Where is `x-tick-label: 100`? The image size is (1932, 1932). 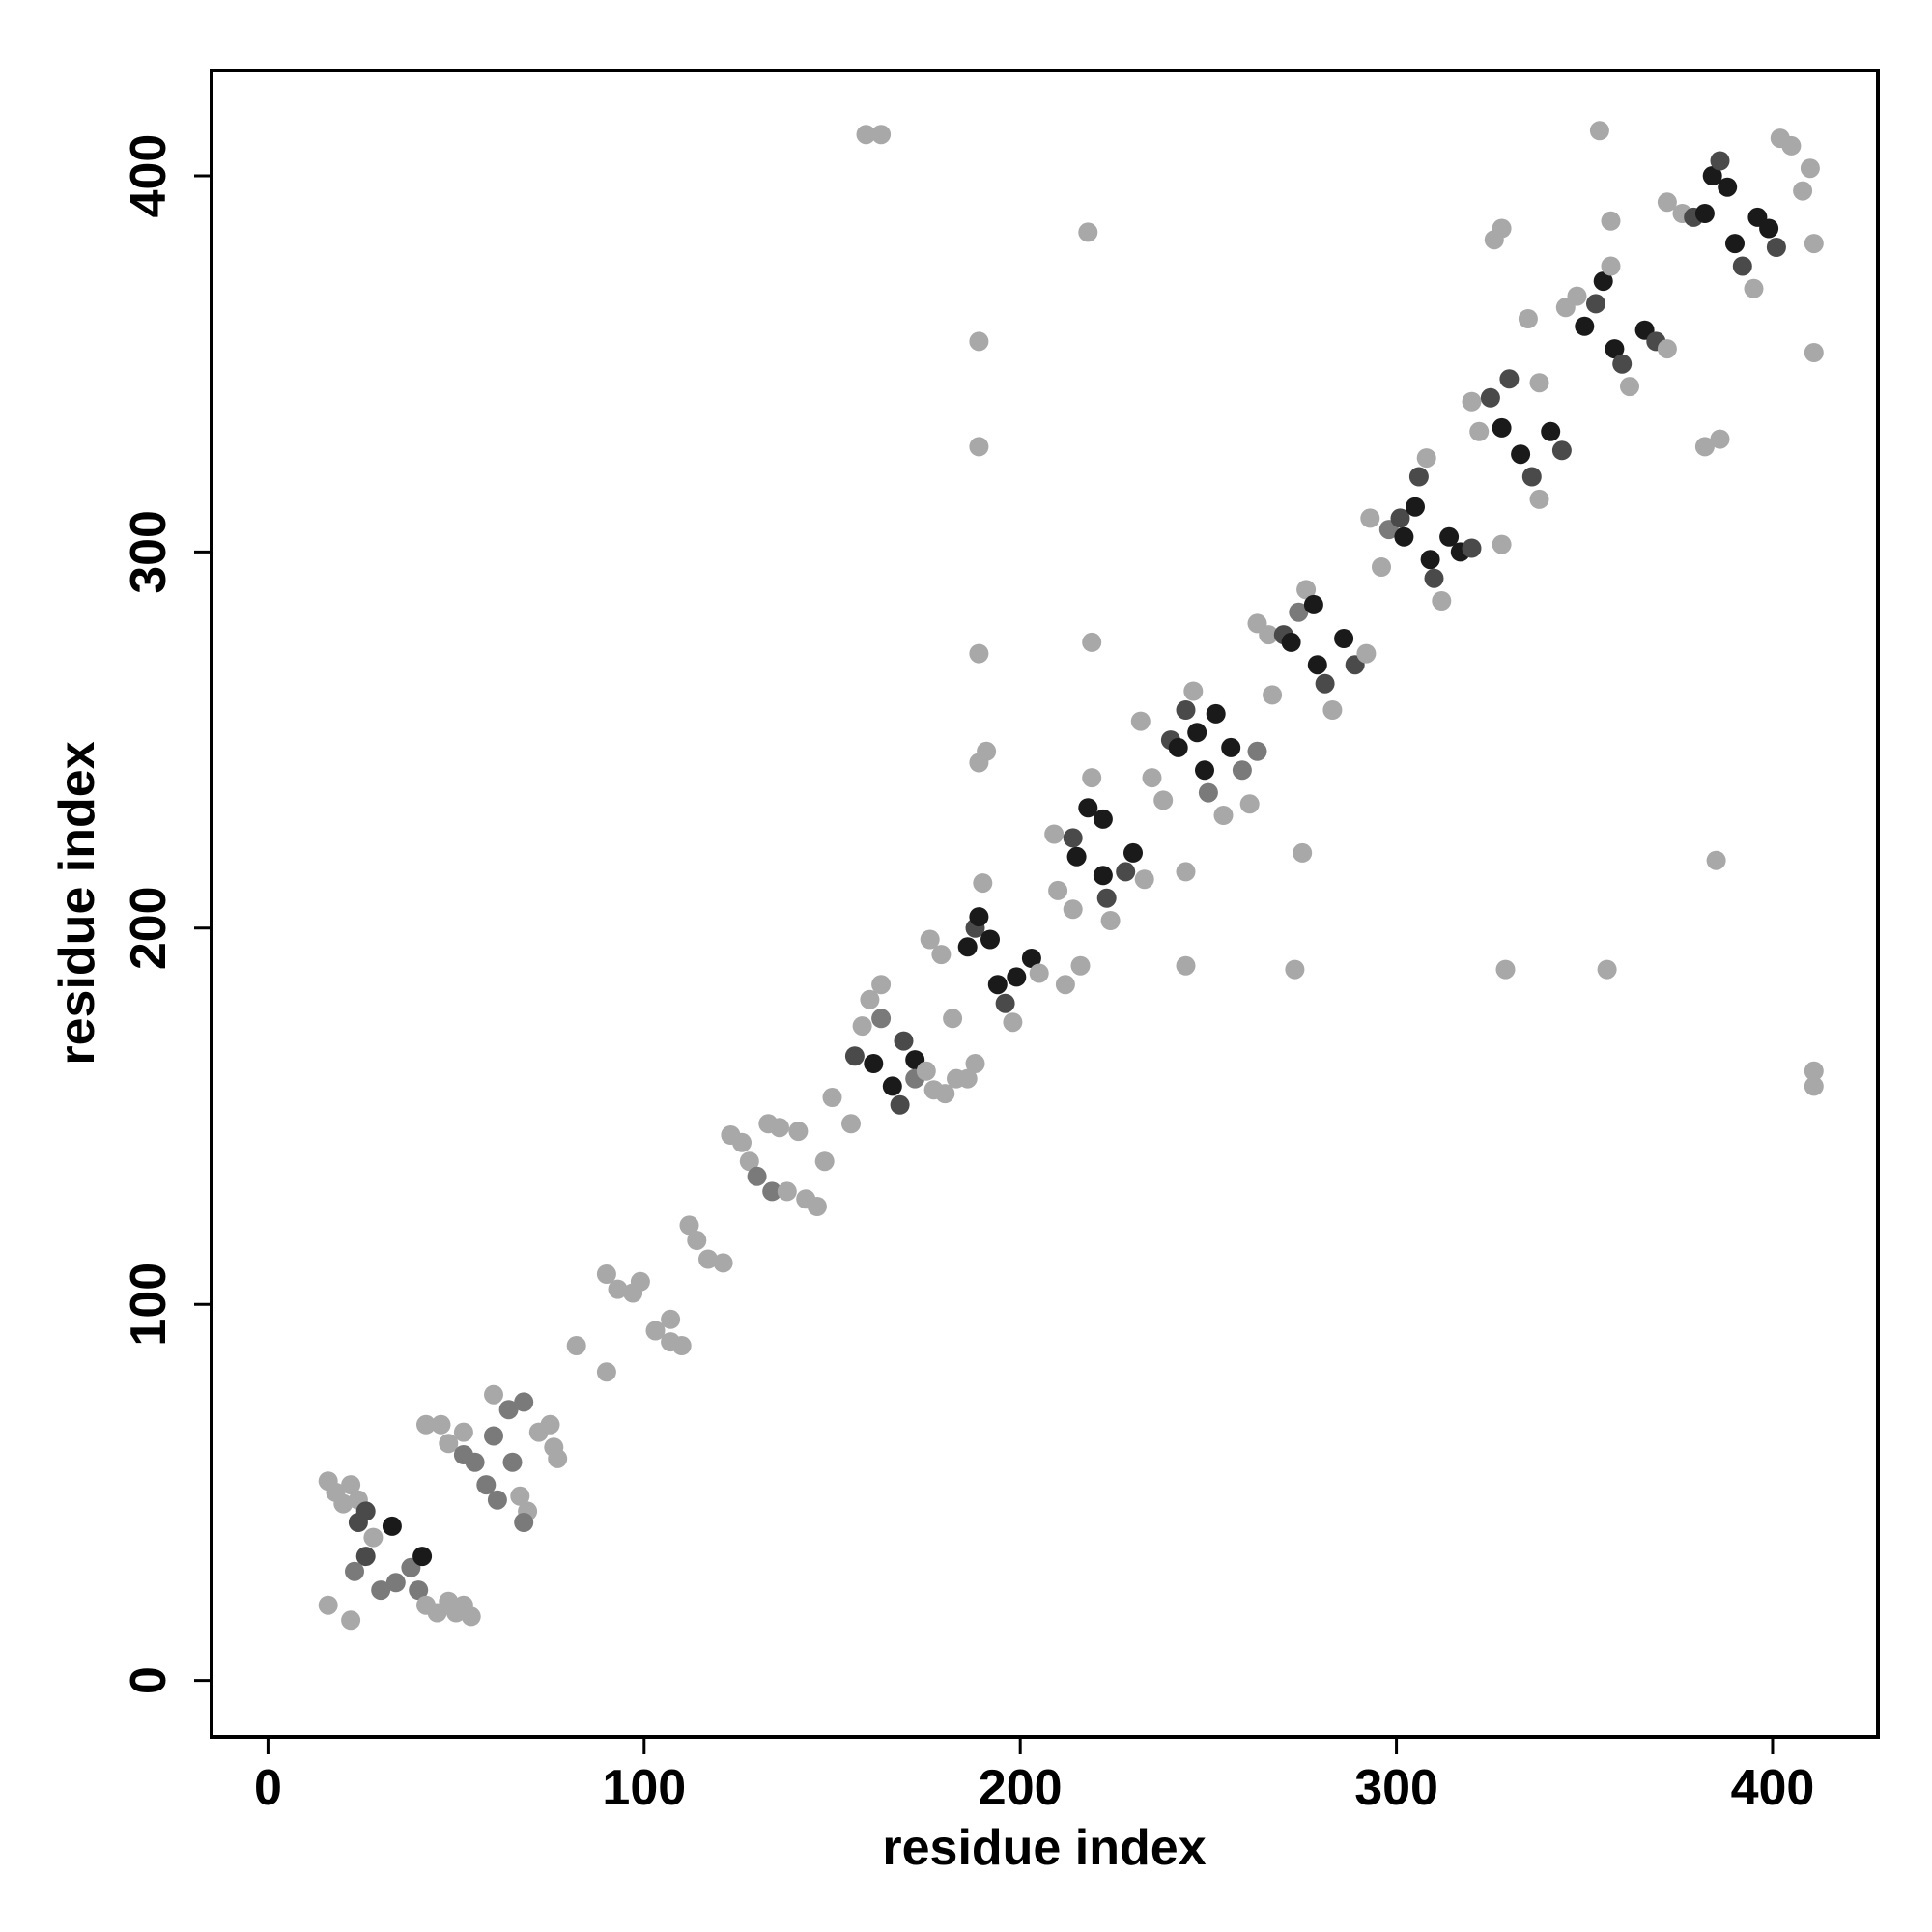 x-tick-label: 100 is located at coordinates (644, 1788).